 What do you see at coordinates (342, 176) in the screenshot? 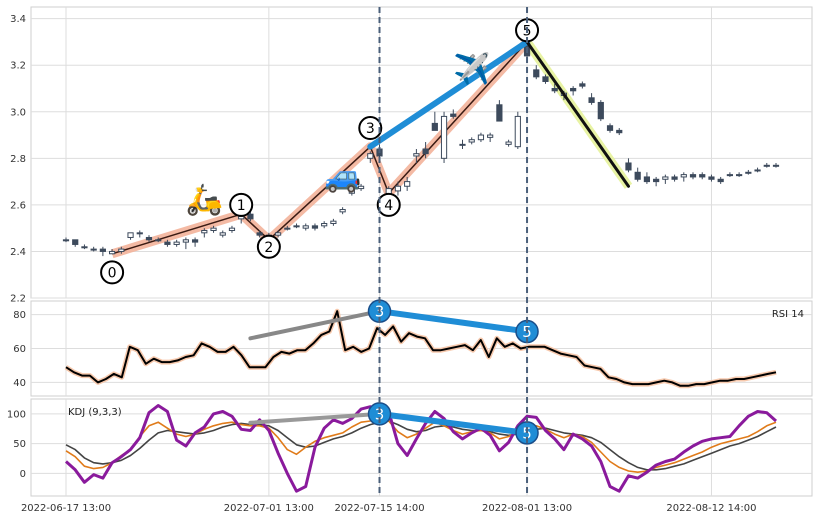
I see `emoji-marker: 🚙` at bounding box center [342, 176].